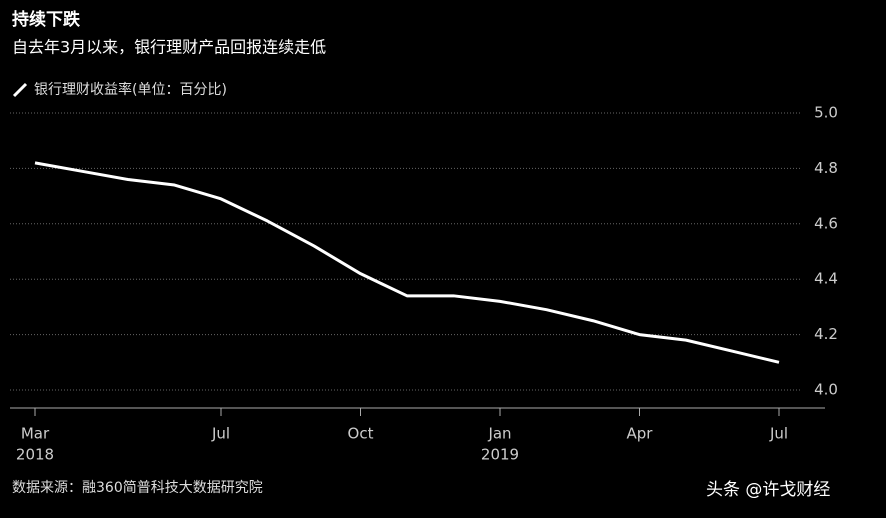  I want to click on chart-subtitle: 自去年3月以来，银行理财产品回报连续走低, so click(169, 47).